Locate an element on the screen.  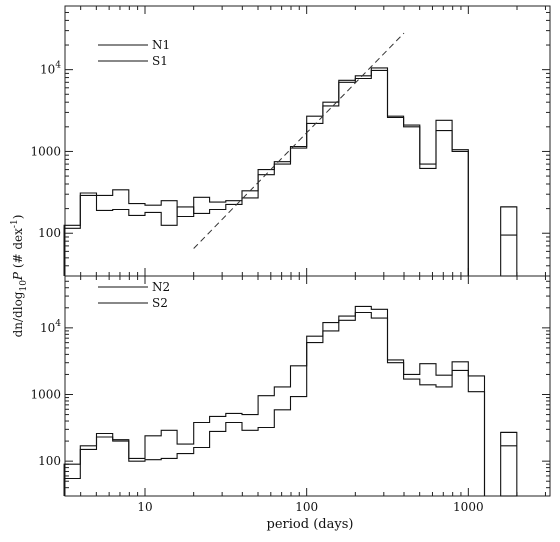
y-axis-title: dn/dlog10P (# dex-1) is located at coordinates (19, 276).